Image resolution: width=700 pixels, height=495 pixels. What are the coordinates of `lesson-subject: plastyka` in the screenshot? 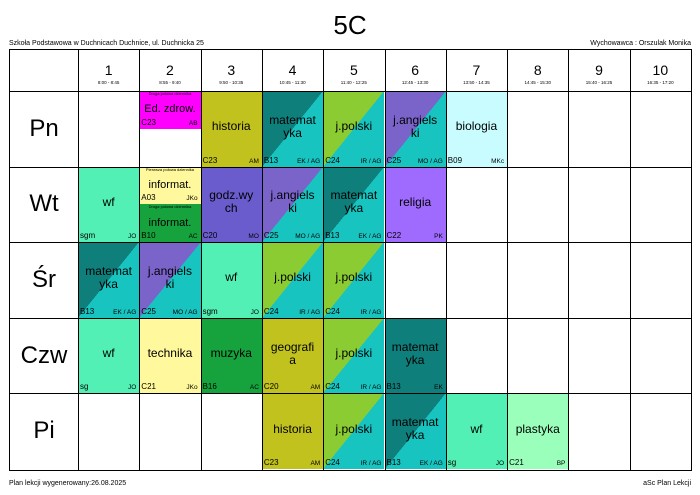 It's located at (537, 428).